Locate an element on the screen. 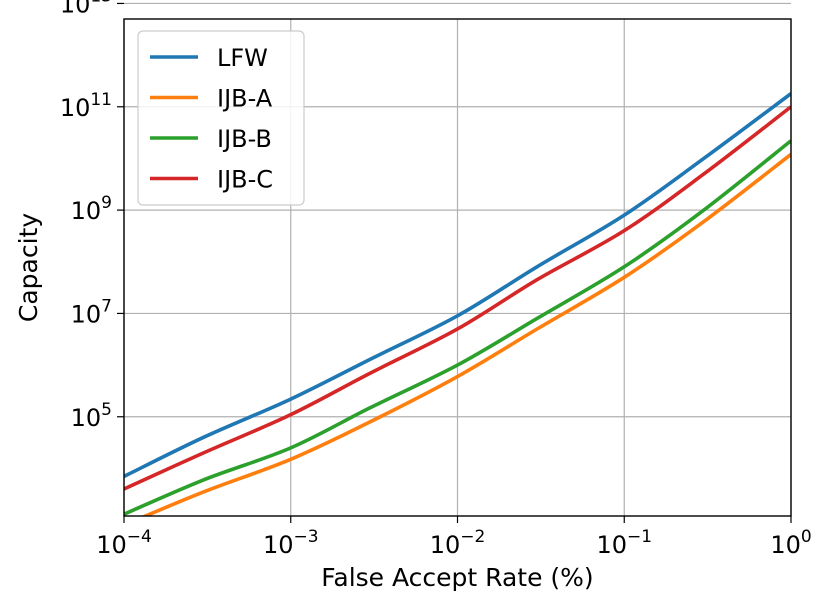 The image size is (830, 606). x-tick-label: 10⁻⁴ is located at coordinates (124, 543).